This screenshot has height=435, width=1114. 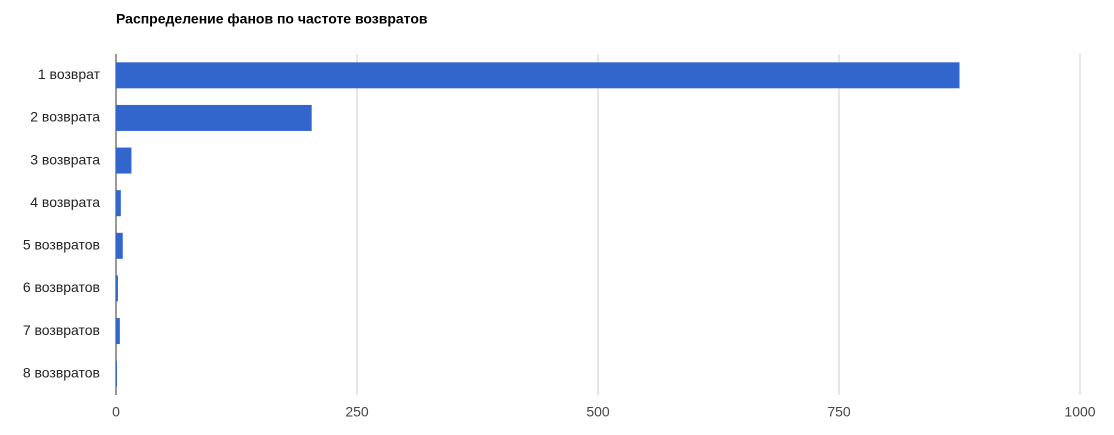 What do you see at coordinates (598, 412) in the screenshot?
I see `x-tick-label: 500` at bounding box center [598, 412].